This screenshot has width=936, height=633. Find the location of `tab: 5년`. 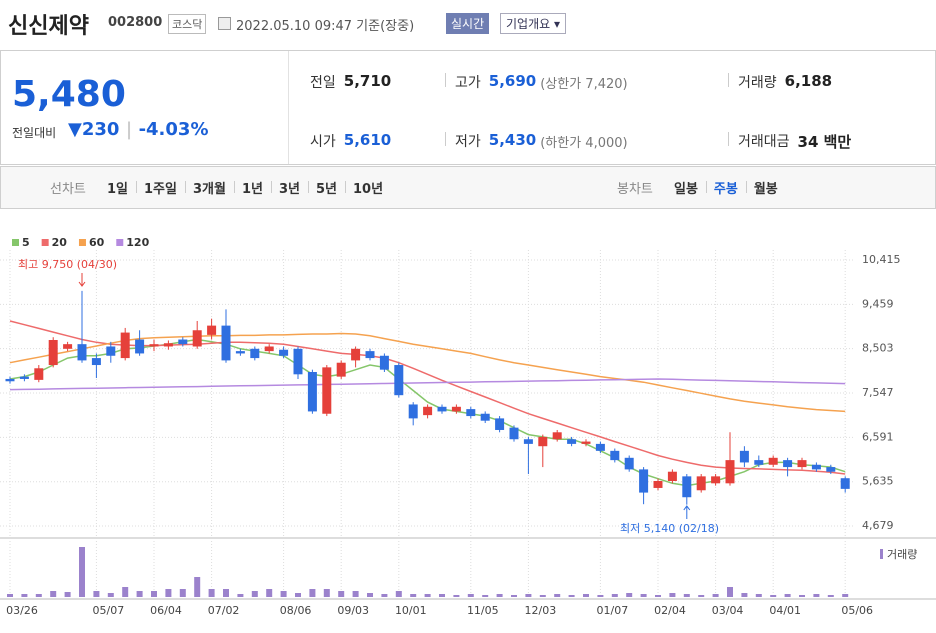

tab: 5년 is located at coordinates (326, 189).